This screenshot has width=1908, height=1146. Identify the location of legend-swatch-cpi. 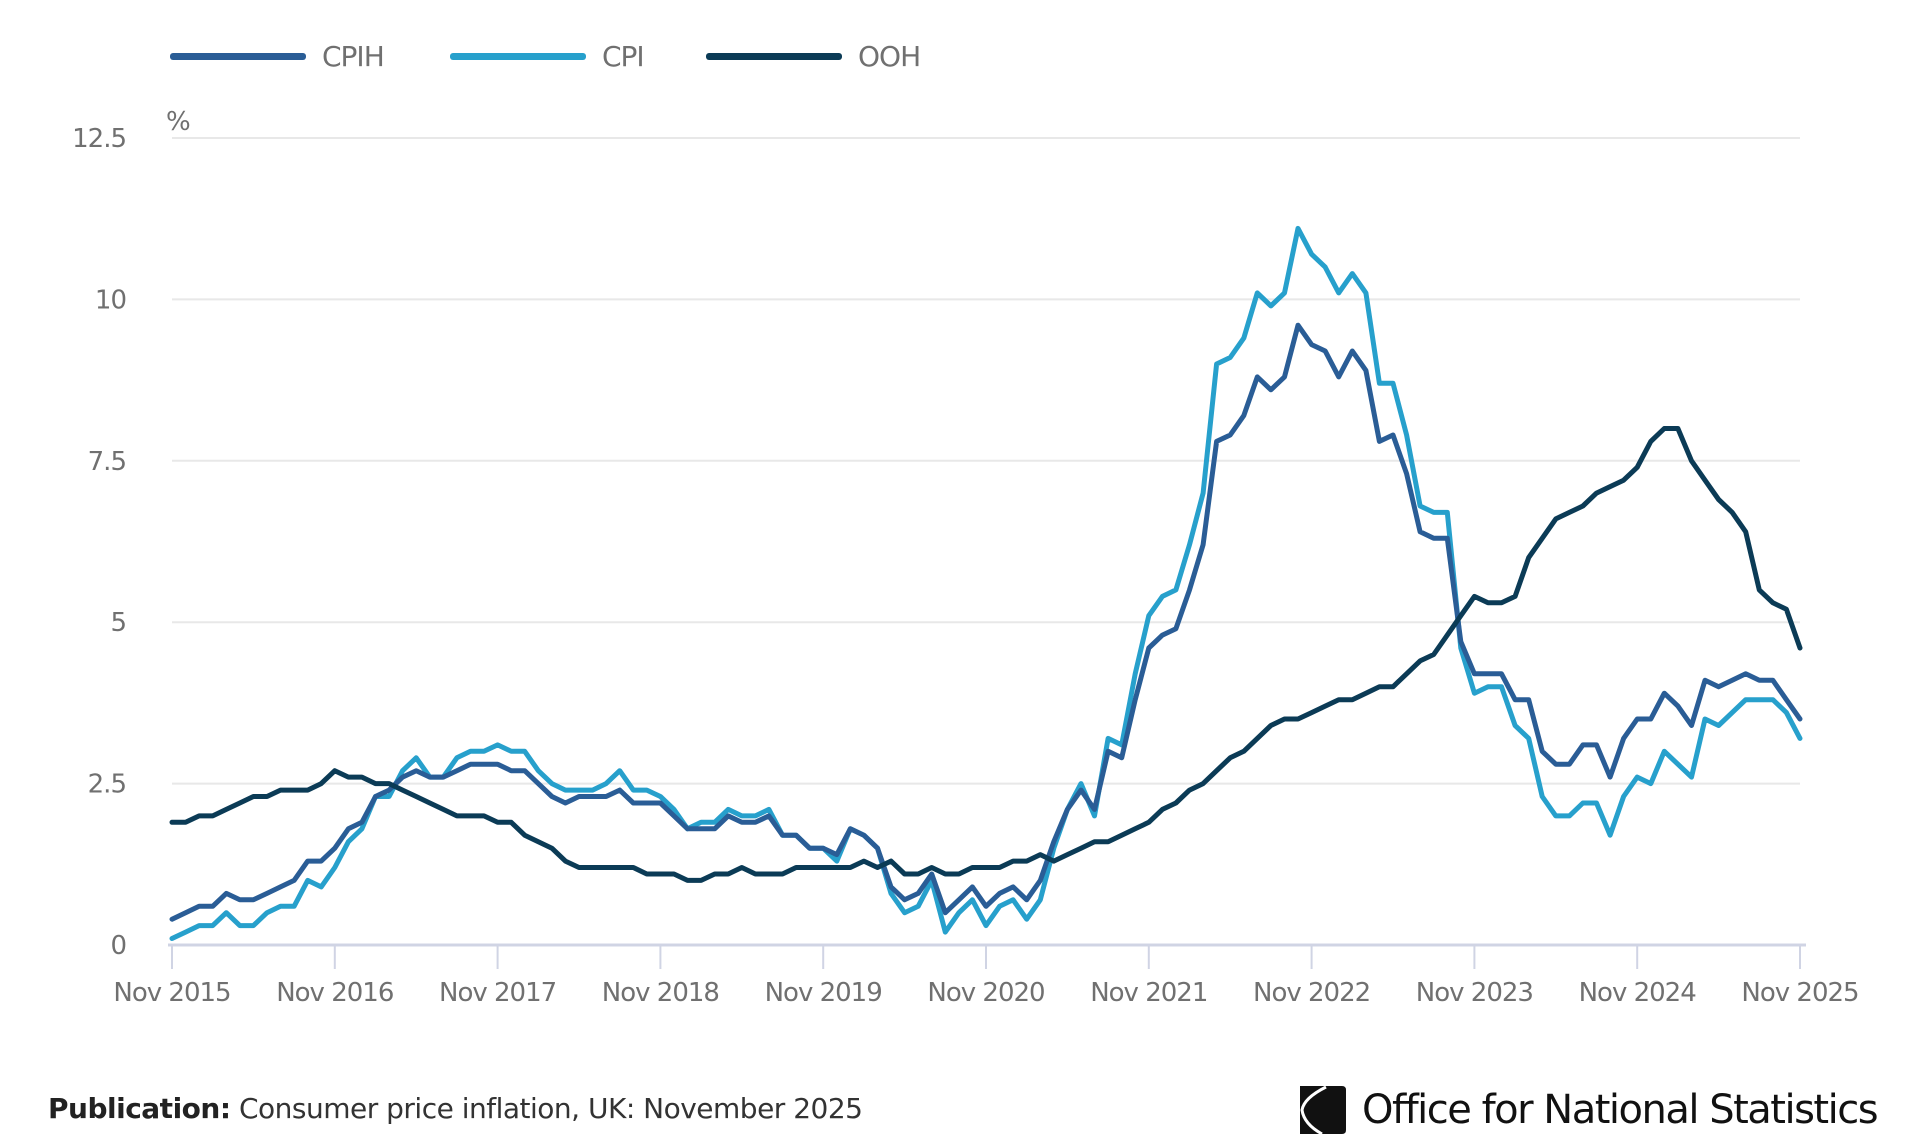
(518, 56).